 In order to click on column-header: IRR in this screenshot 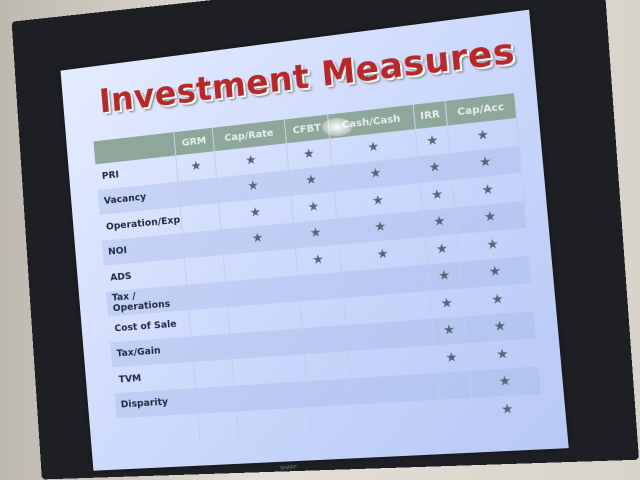, I will do `click(430, 115)`.